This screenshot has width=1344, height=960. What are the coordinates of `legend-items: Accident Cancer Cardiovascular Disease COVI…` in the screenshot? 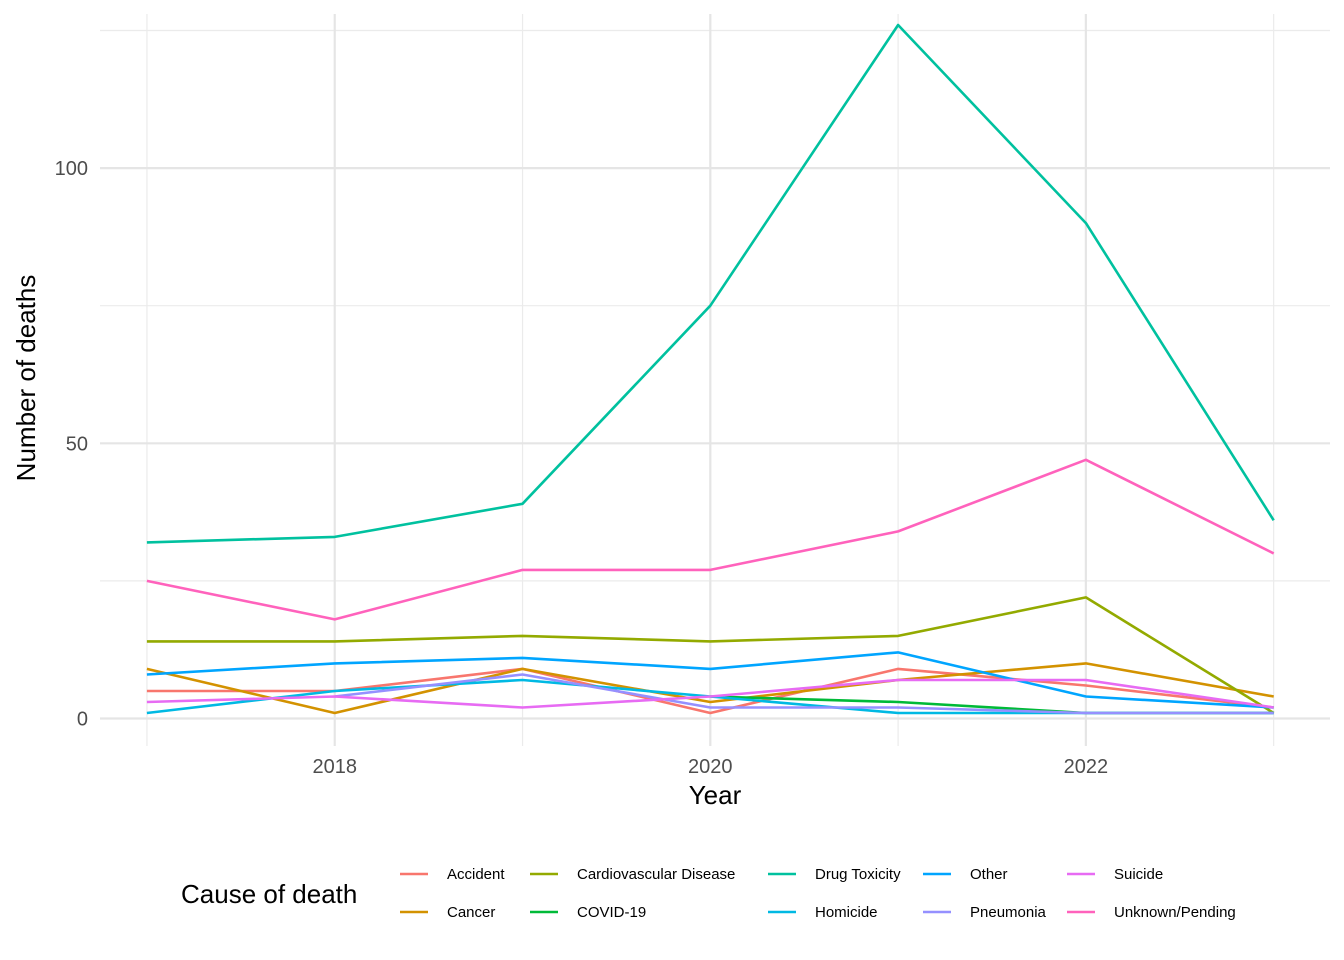 It's located at (818, 893).